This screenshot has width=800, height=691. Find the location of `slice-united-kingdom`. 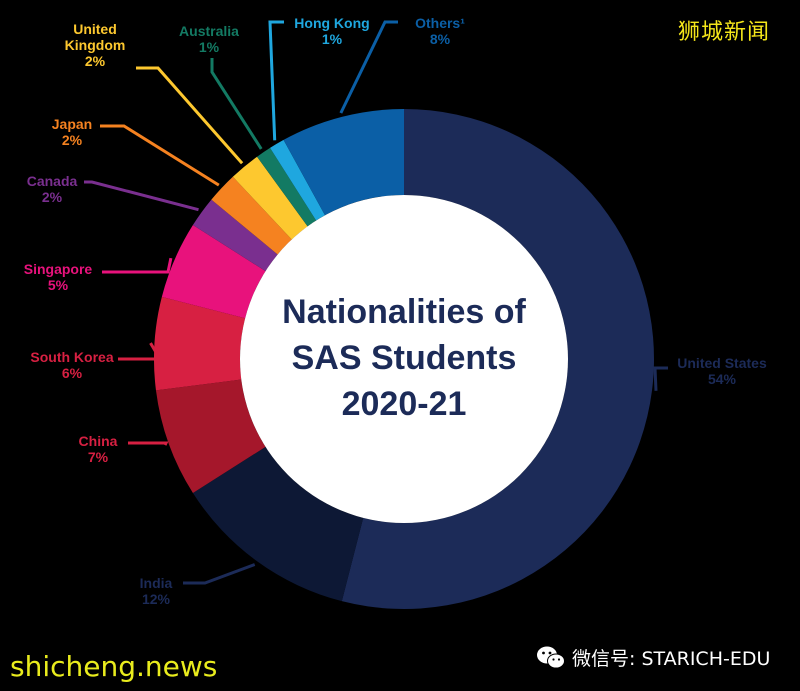

slice-united-kingdom is located at coordinates (270, 198).